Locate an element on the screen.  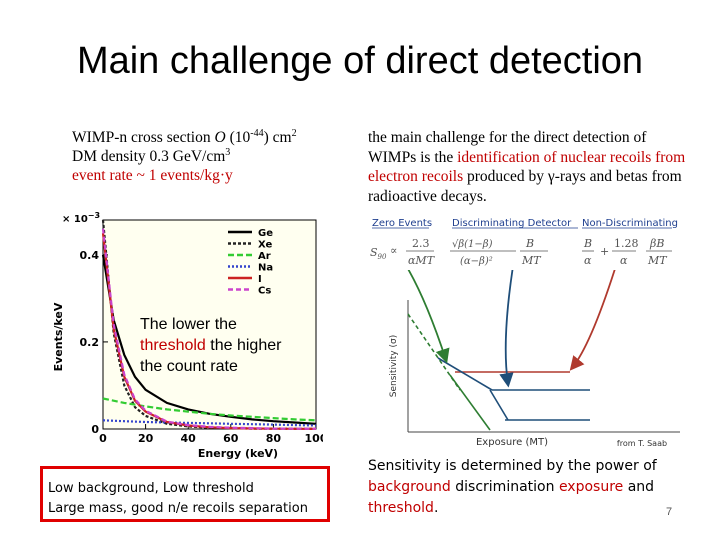
threshold-note-line1: The lower the is located at coordinates (188, 324).